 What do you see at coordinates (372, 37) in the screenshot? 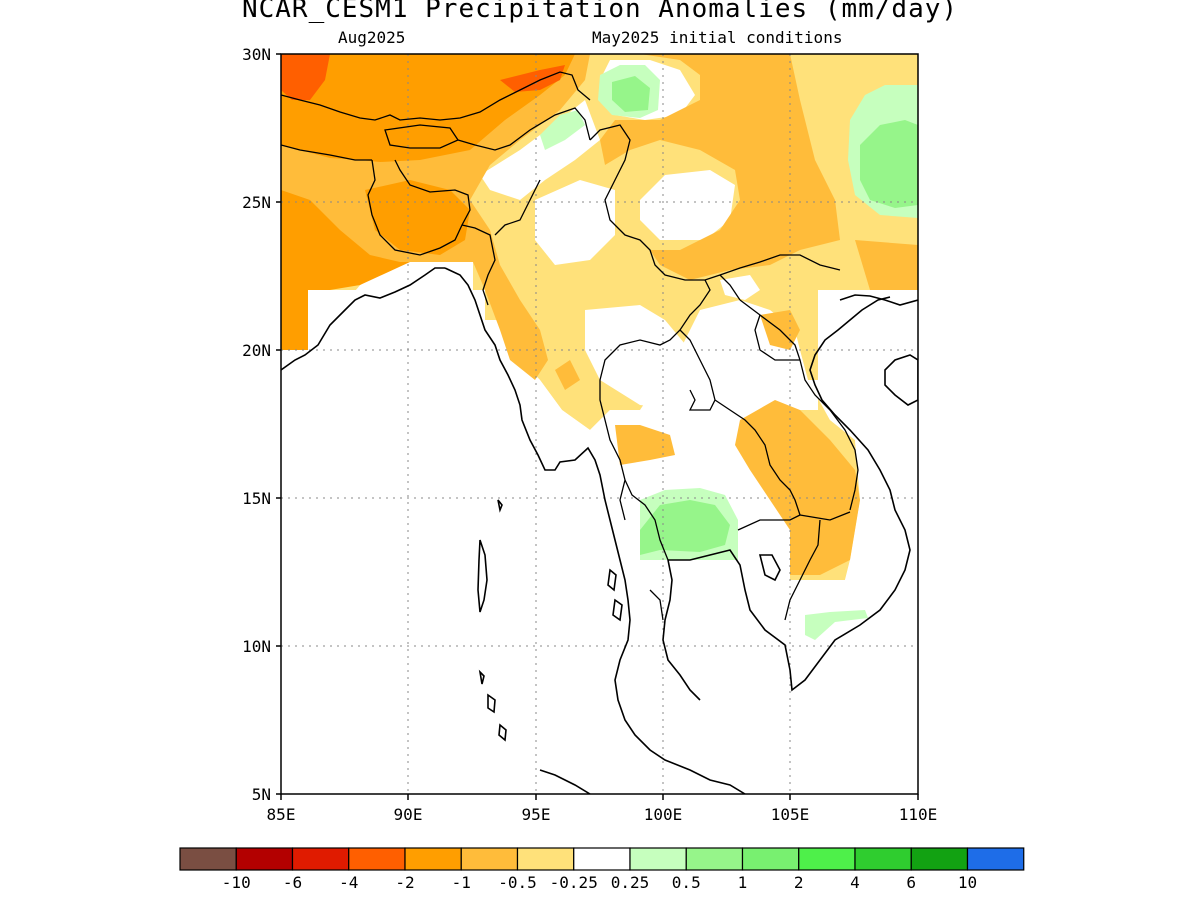
I see `subtitle-valid-month: Aug2025` at bounding box center [372, 37].